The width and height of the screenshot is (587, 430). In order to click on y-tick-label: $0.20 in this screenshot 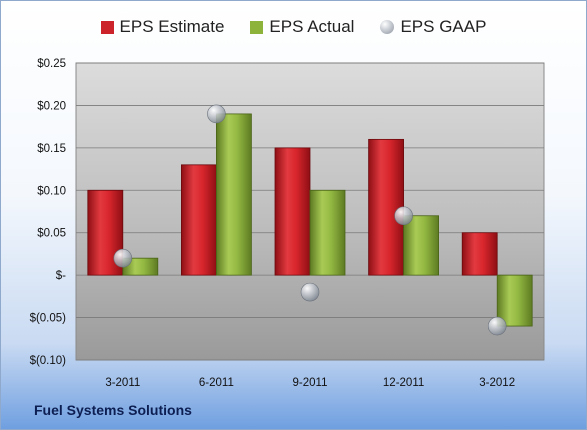, I will do `click(51, 106)`.